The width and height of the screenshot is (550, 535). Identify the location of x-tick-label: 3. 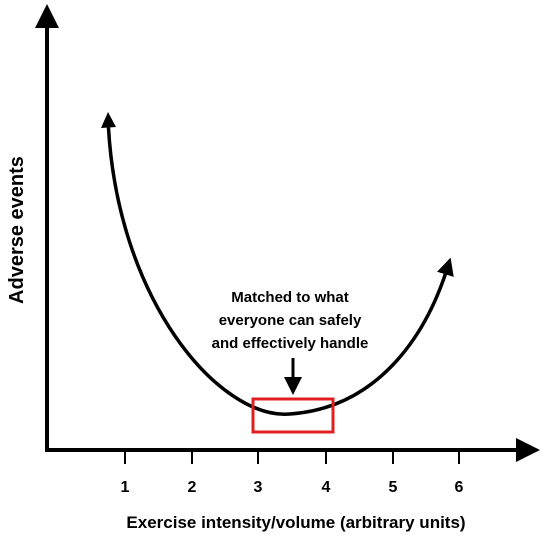
(258, 487).